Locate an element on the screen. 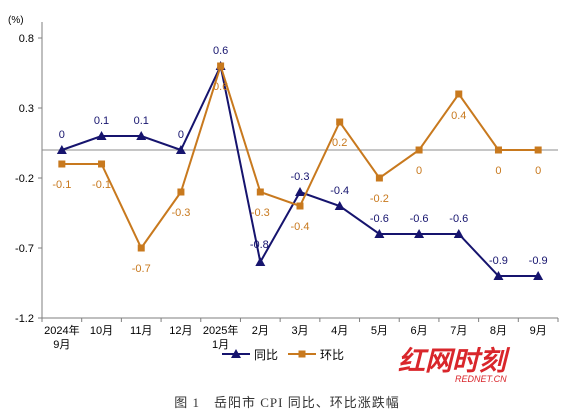 Image resolution: width=575 pixels, height=417 pixels. watermark-logo: 红网时刻 REDNET.CN is located at coordinates (454, 365).